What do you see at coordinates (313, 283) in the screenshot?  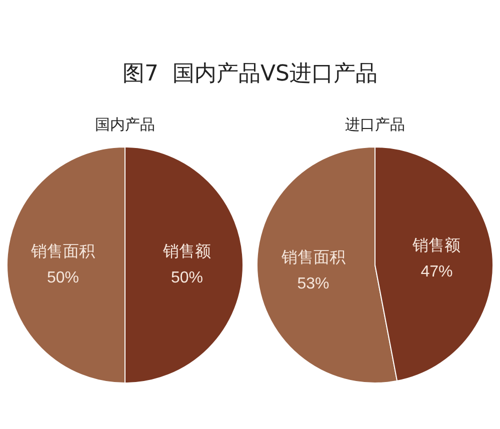 I see `data-label: 53%` at bounding box center [313, 283].